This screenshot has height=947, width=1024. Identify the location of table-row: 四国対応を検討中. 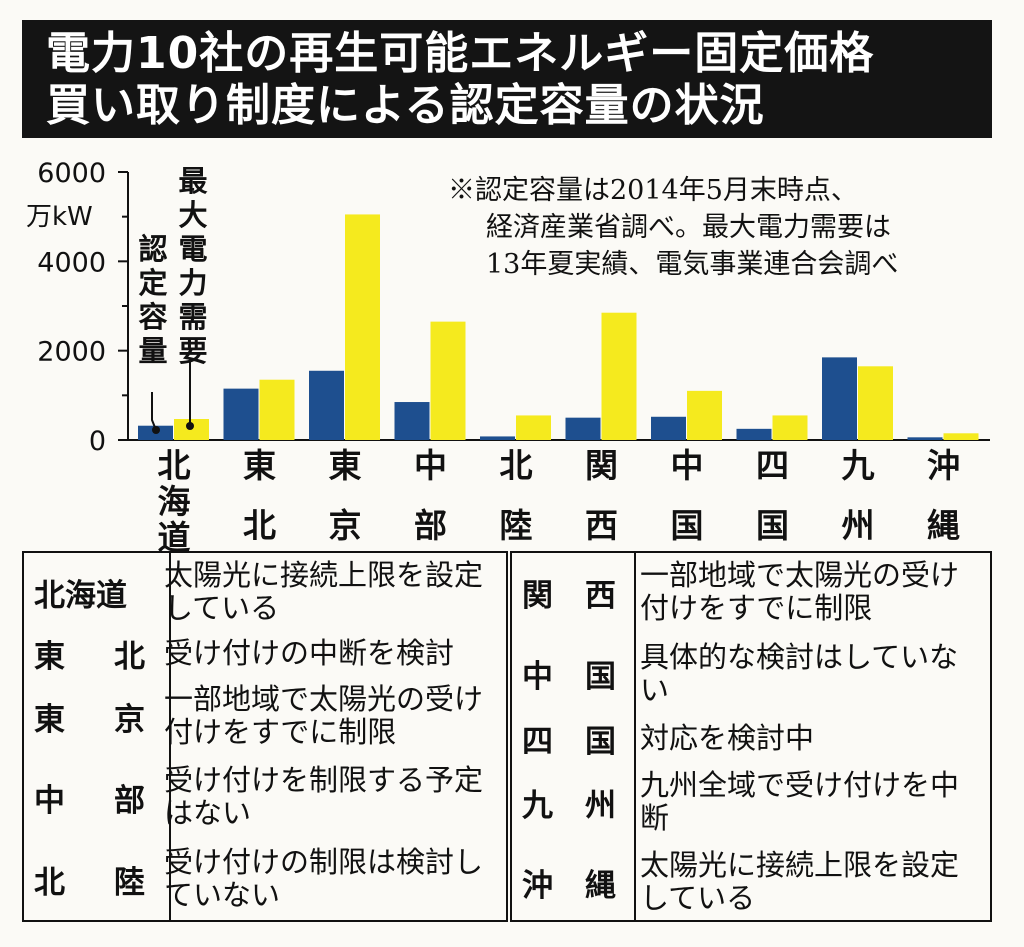
(751, 738).